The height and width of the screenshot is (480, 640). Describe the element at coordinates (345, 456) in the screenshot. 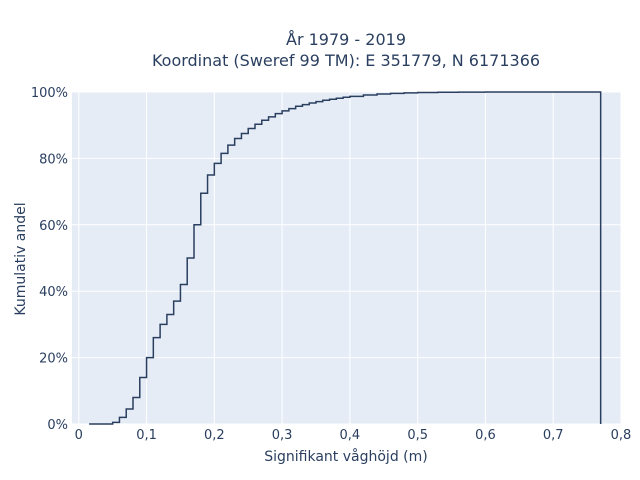

I see `x-axis-label: Signifikant våghöjd (m)` at that location.